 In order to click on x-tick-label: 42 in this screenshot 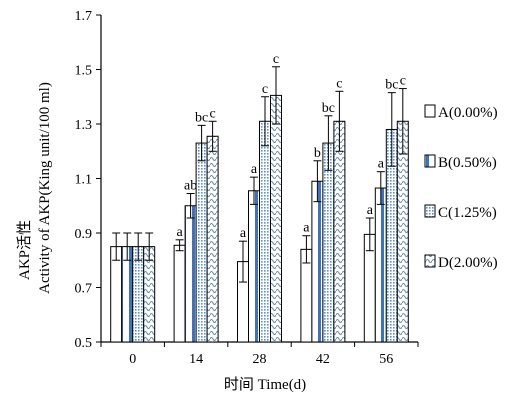, I will do `click(323, 359)`.